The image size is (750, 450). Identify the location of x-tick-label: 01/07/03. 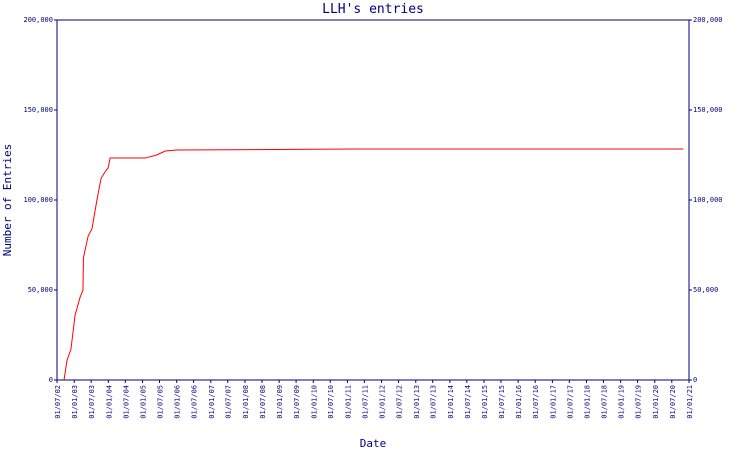
(92, 402).